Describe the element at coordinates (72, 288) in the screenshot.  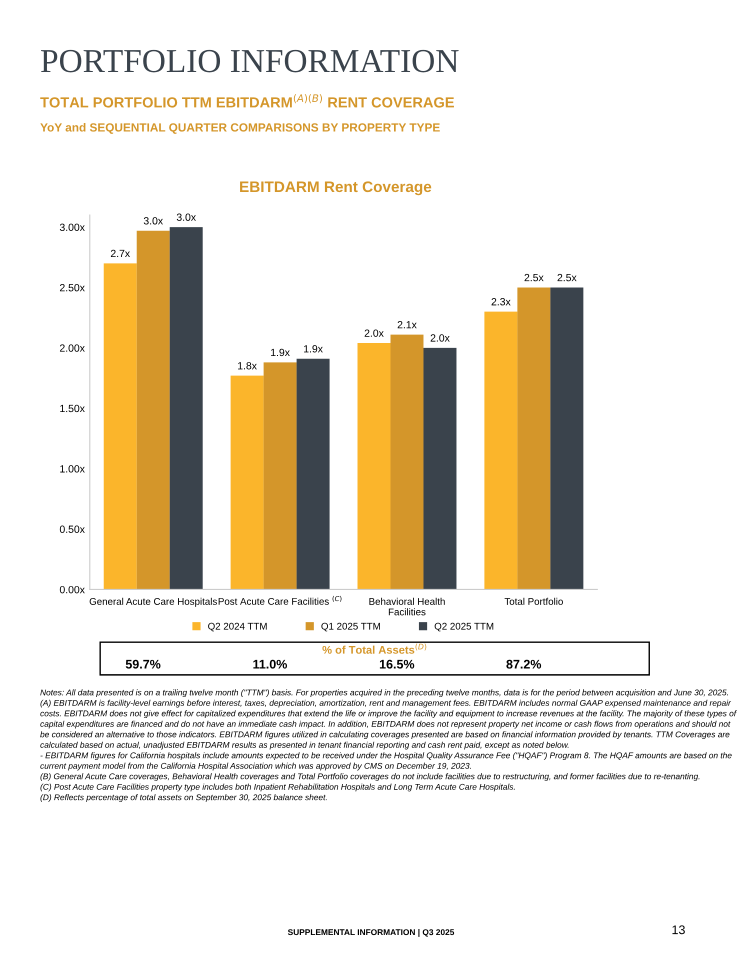
I see `y-tick-label: 2.50x` at that location.